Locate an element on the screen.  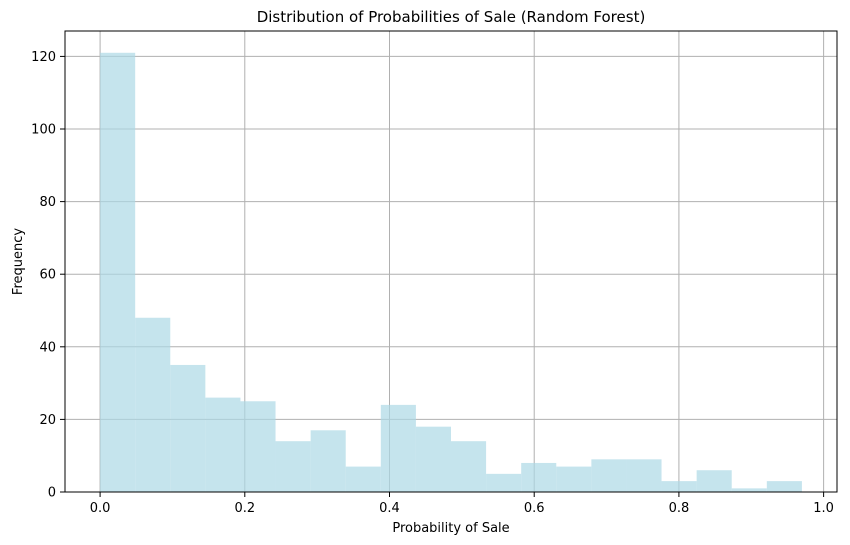
y-tick-label: 0 is located at coordinates (52, 493).